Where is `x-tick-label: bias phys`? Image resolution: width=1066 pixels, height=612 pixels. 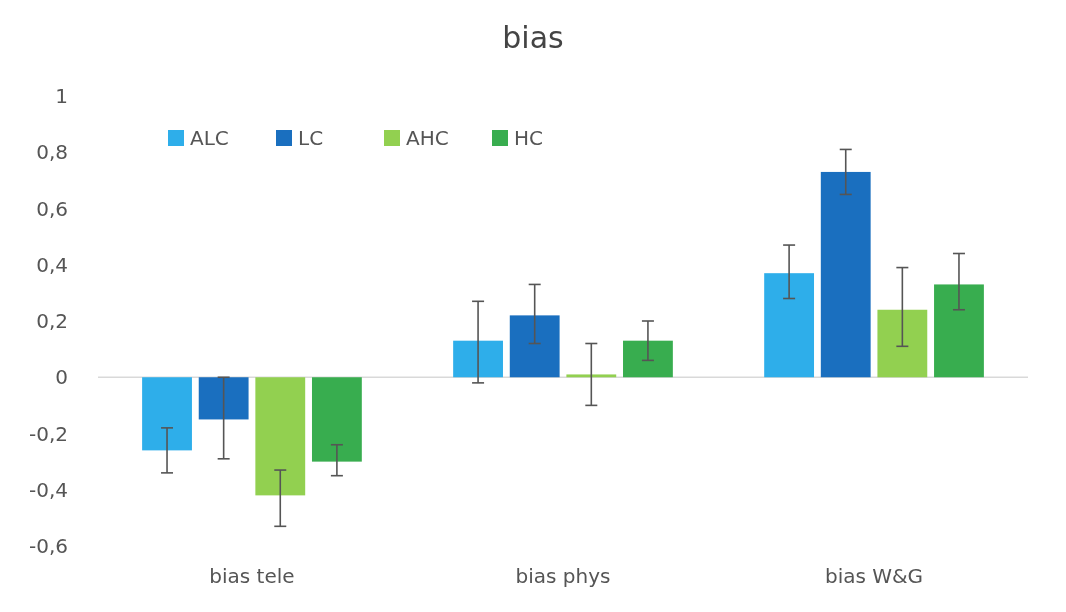
x-tick-label: bias phys is located at coordinates (563, 576).